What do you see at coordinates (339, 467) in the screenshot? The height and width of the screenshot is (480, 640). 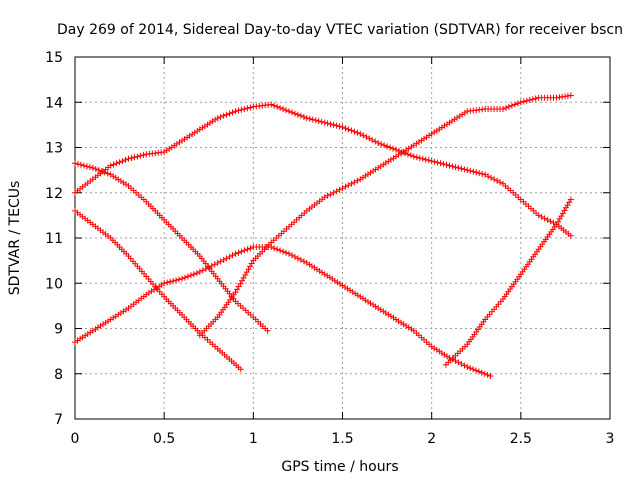 I see `x-axis-title: GPS time / hours` at bounding box center [339, 467].